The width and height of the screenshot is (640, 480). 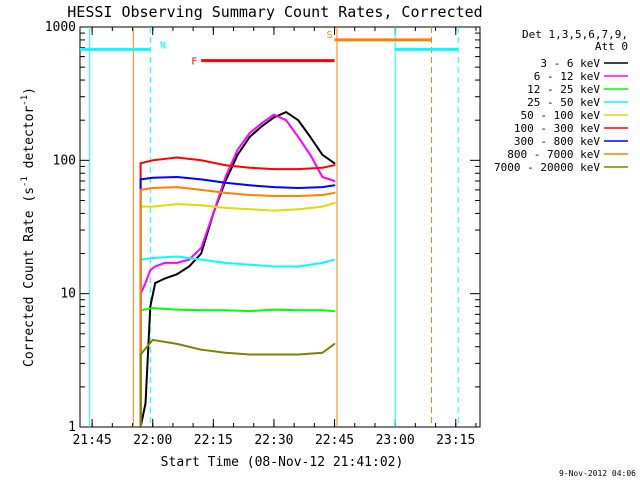 What do you see at coordinates (455, 440) in the screenshot?
I see `x-tick-label: 23:15` at bounding box center [455, 440].